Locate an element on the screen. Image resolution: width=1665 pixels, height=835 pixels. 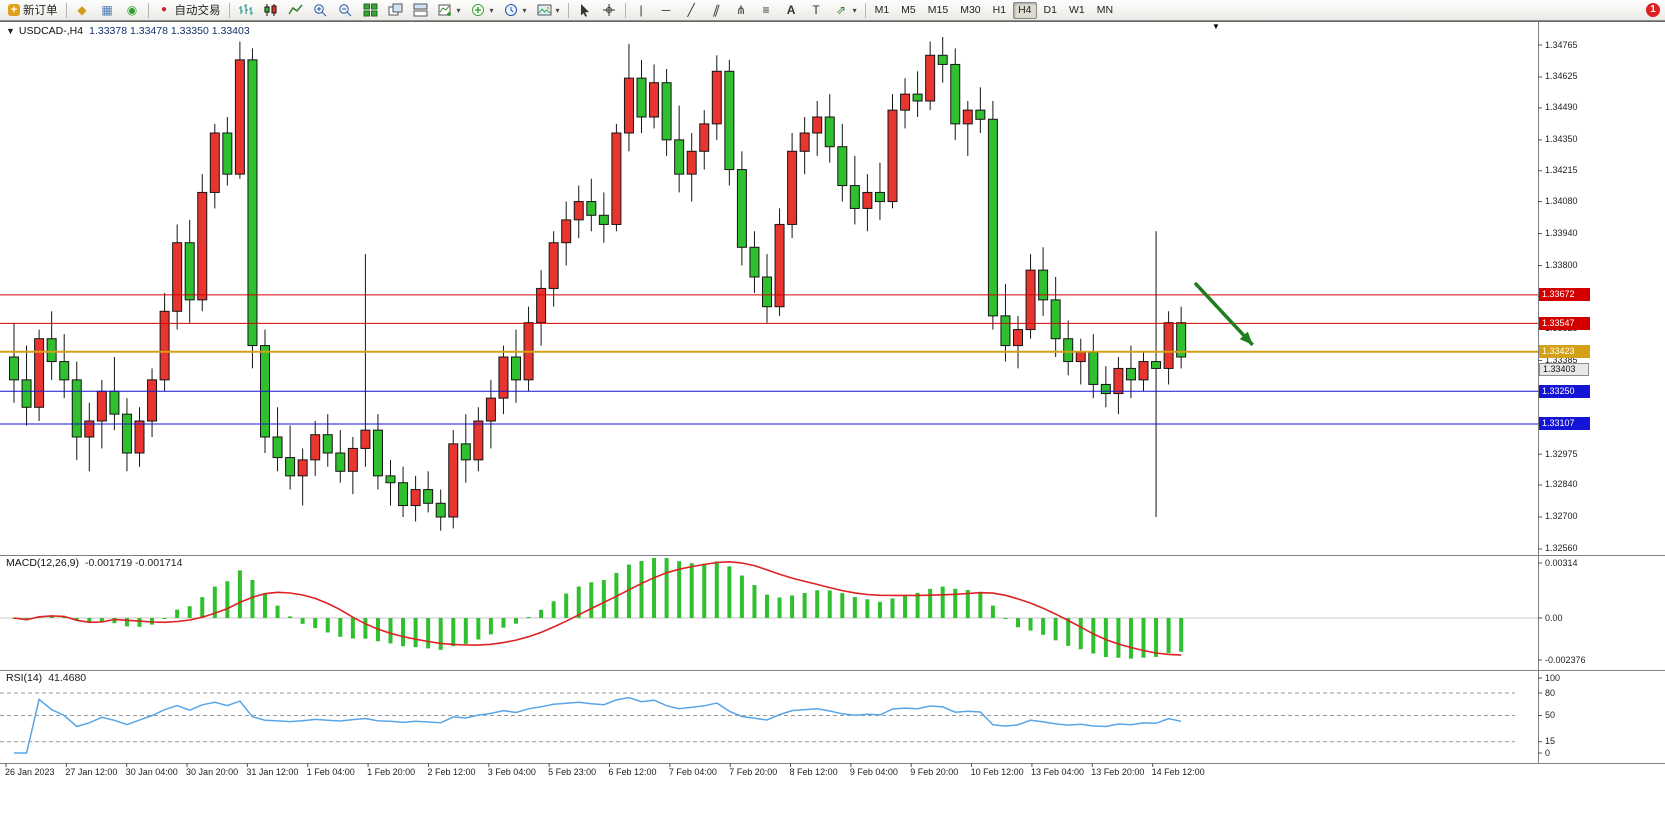
macd-name: MACD(12,26,9) is located at coordinates (42, 563).